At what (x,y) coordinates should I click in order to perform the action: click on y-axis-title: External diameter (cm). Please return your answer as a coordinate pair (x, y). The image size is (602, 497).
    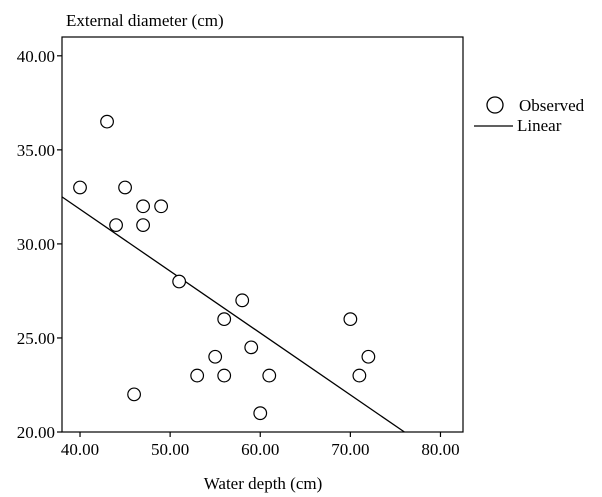
    Looking at the image, I should click on (145, 20).